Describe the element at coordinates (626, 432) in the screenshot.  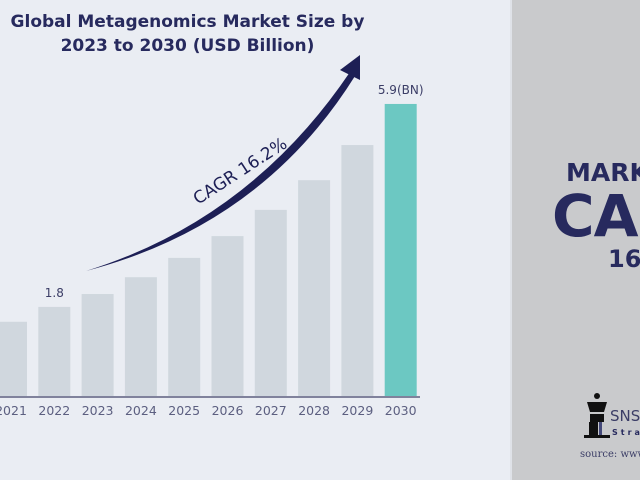
I see `logo-subtext: Stra` at that location.